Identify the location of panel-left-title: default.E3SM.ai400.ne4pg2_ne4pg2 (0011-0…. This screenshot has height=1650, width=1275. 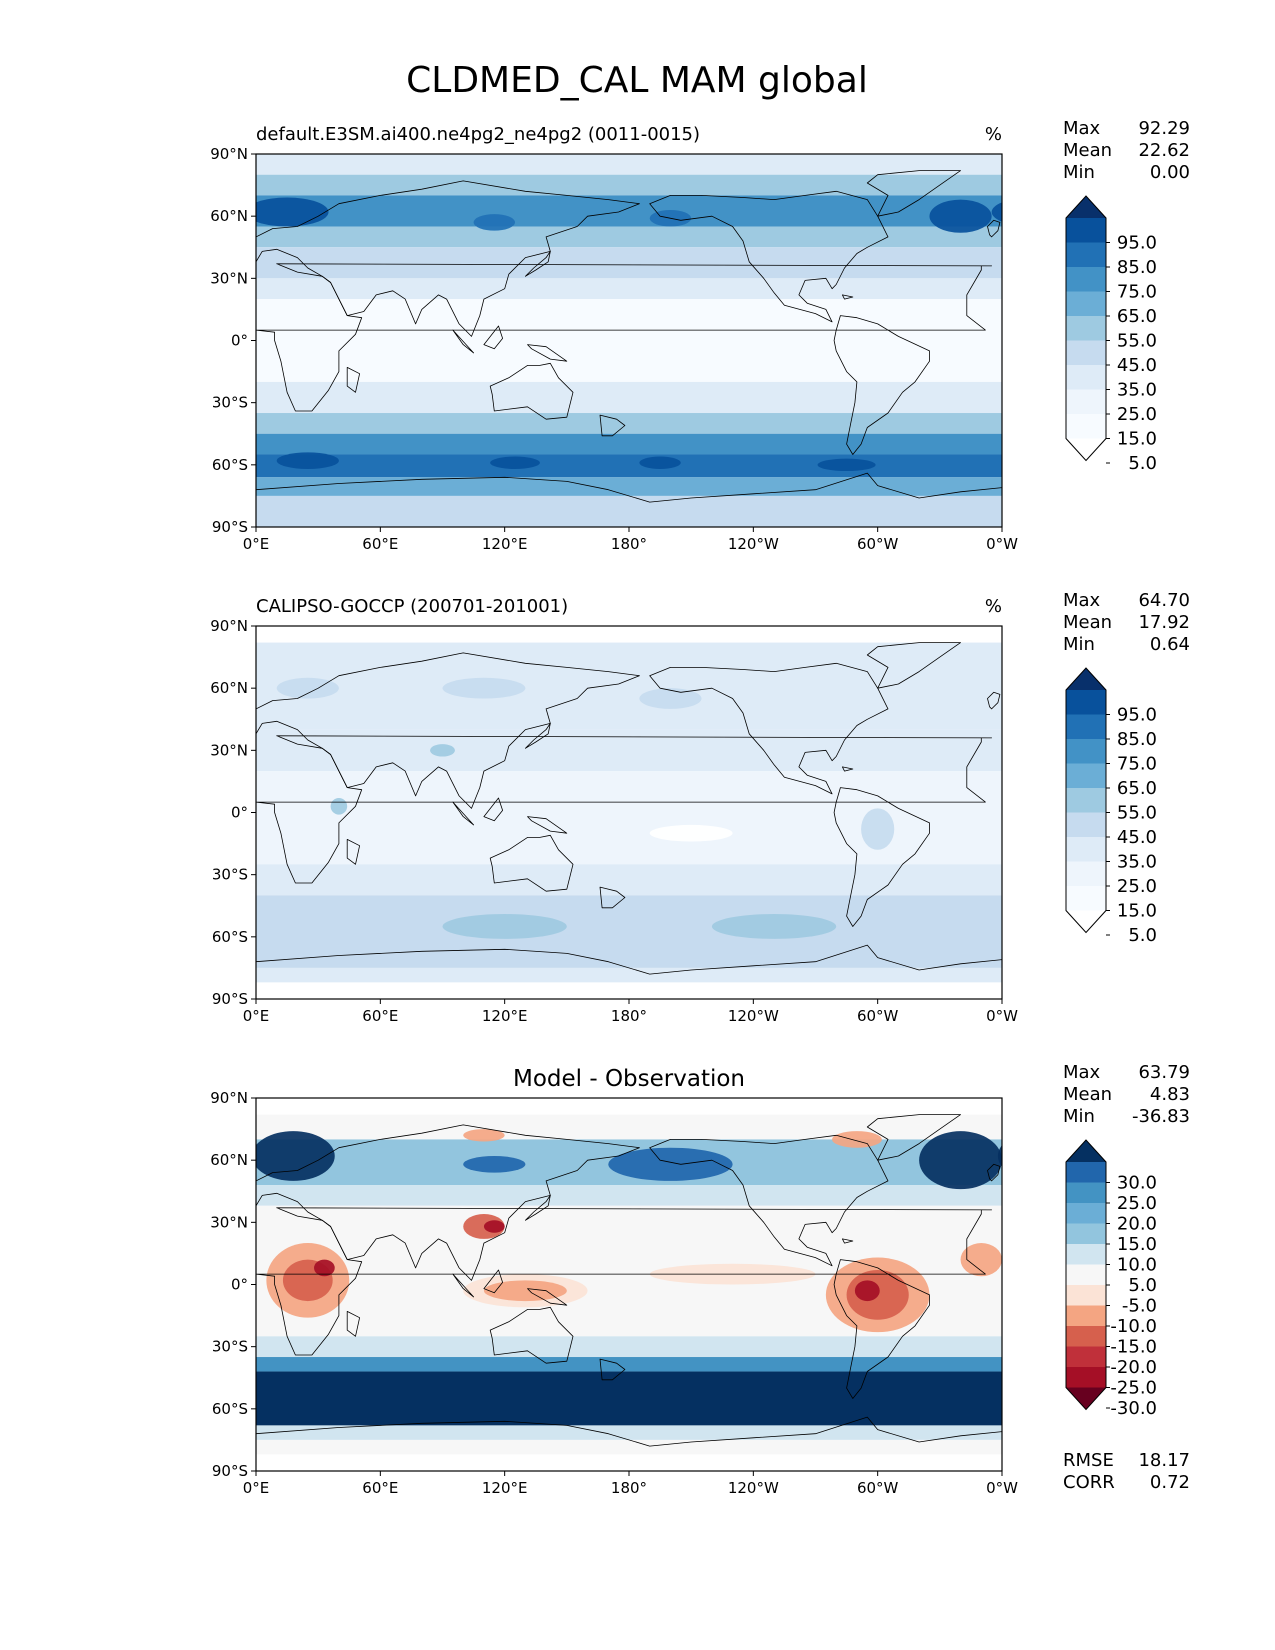
(478, 134).